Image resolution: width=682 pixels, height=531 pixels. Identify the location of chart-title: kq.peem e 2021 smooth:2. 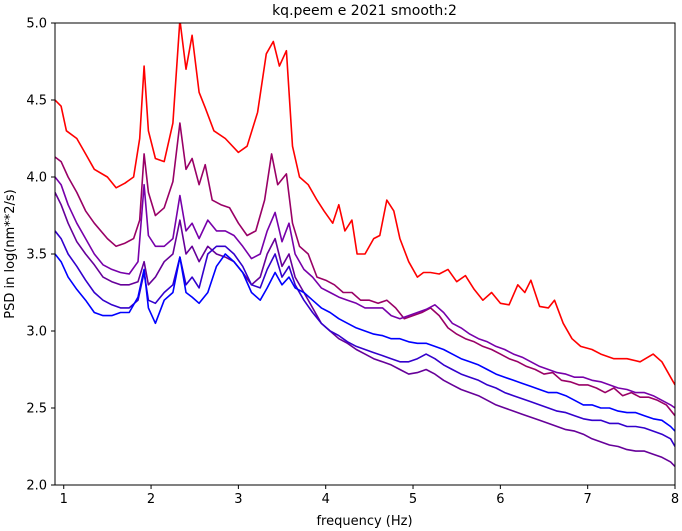
(364, 11).